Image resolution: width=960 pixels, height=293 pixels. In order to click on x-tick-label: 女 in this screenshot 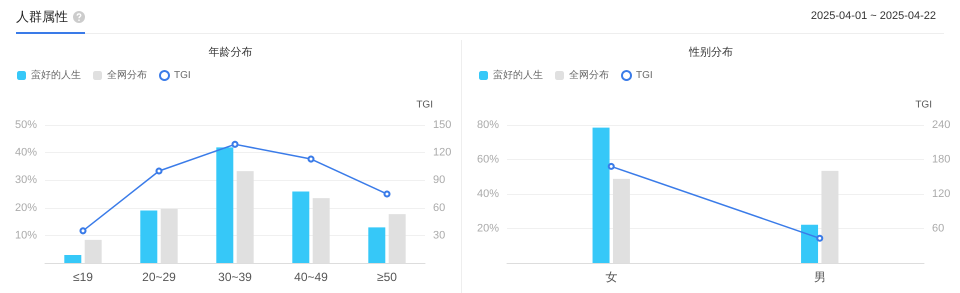, I will do `click(611, 277)`.